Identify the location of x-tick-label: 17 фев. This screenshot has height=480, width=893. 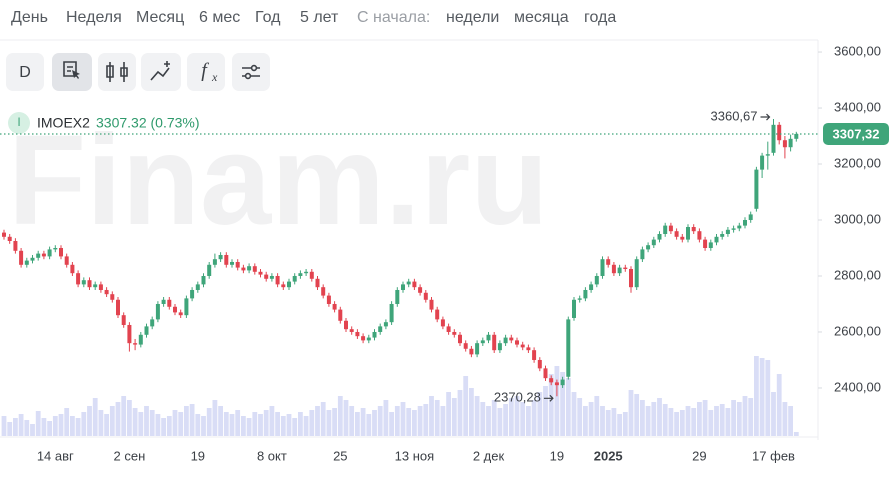
(773, 455).